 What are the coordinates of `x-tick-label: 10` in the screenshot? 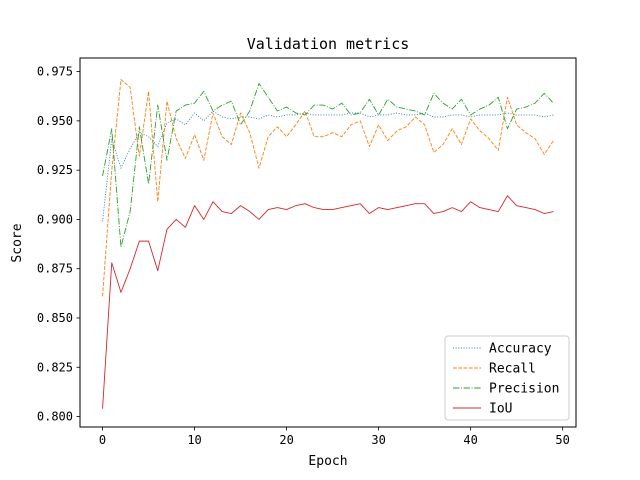 It's located at (194, 440).